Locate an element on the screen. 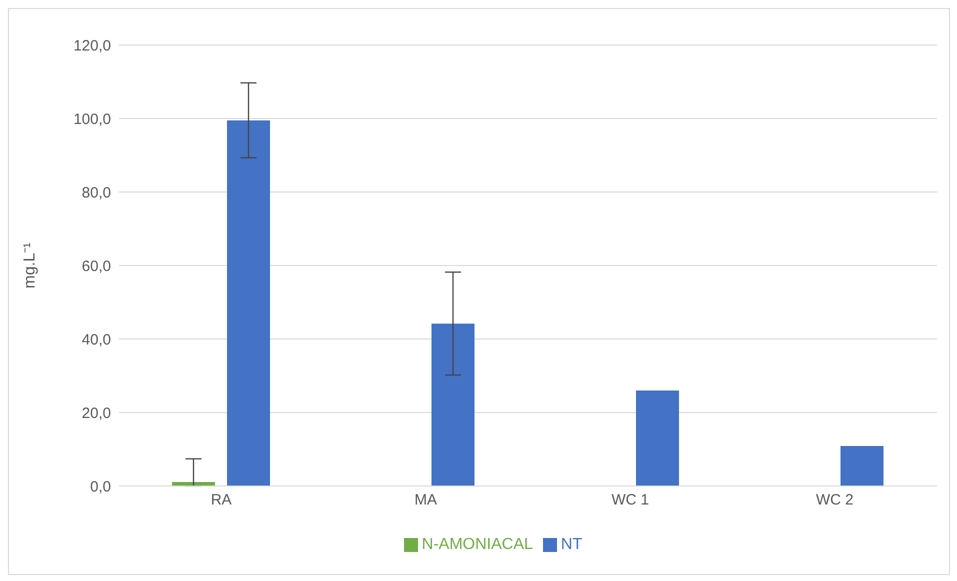  y-tick-label: 60,0 is located at coordinates (96, 266).